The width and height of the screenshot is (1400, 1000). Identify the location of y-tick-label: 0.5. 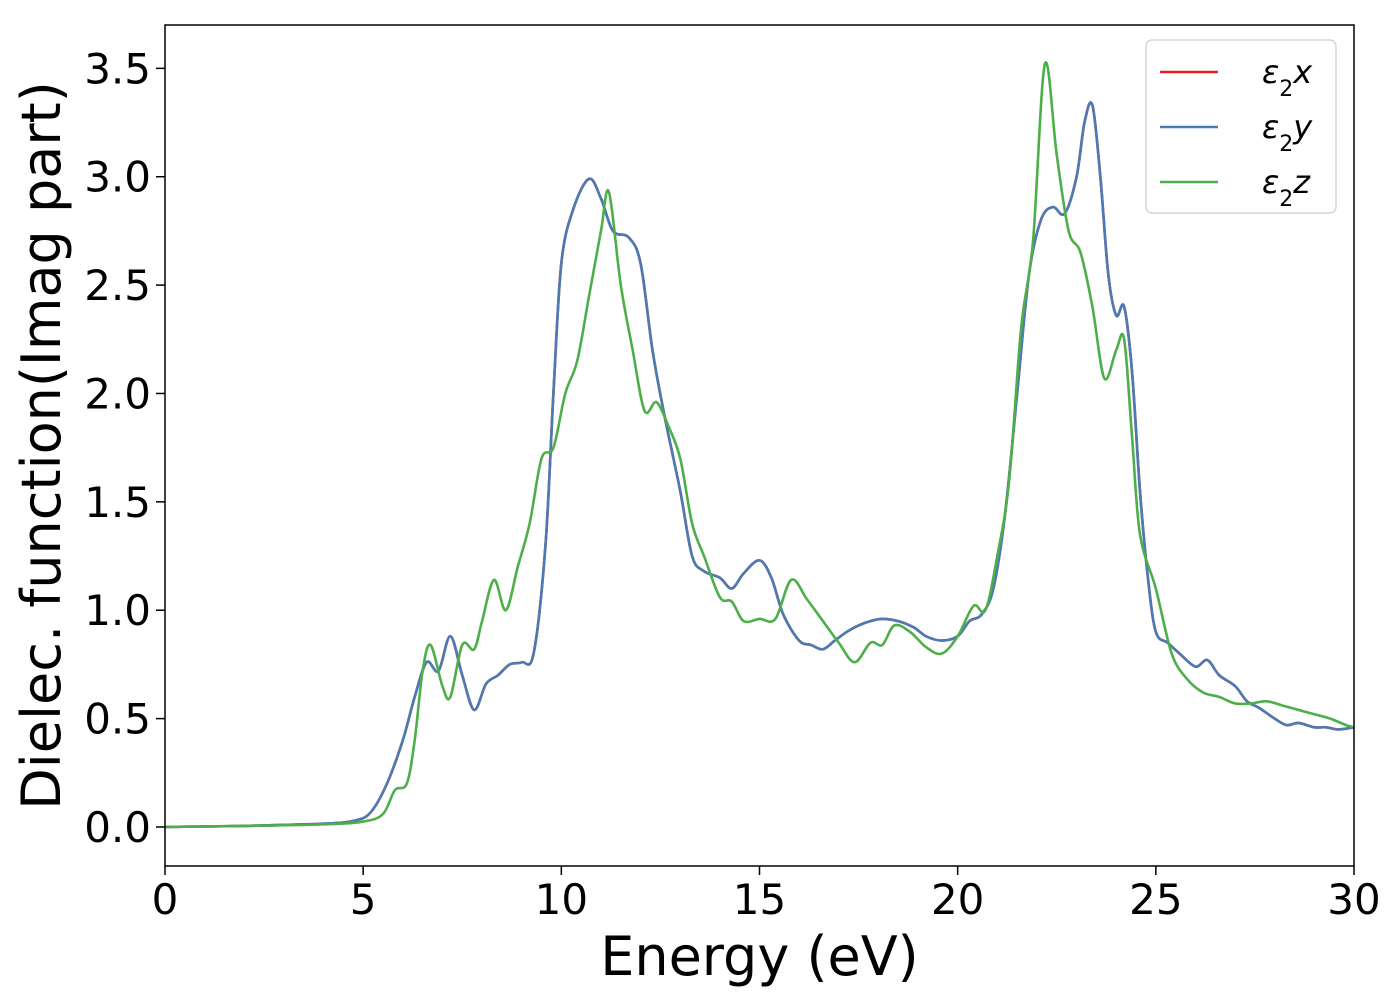
(117, 719).